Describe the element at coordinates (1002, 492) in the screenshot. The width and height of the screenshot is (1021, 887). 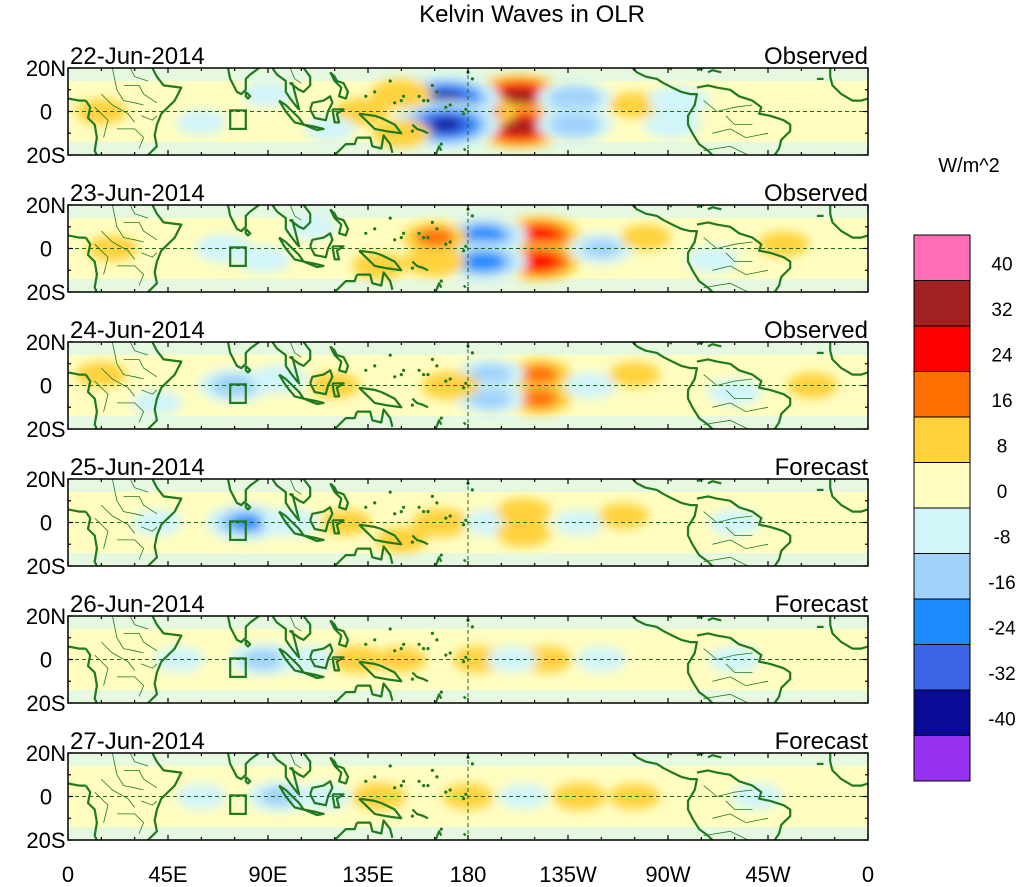
I see `colorbar-label: 0` at that location.